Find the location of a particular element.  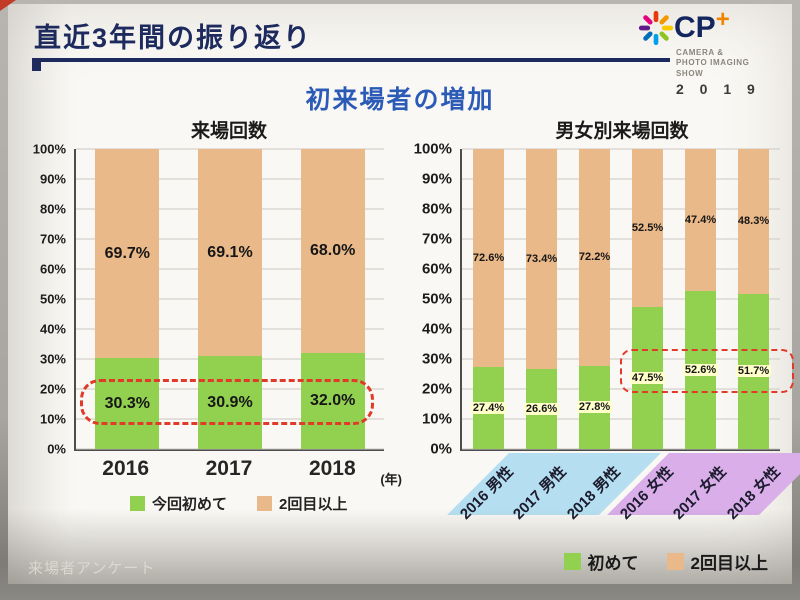

legend-right: 初めて 2回目以上 is located at coordinates (665, 561).